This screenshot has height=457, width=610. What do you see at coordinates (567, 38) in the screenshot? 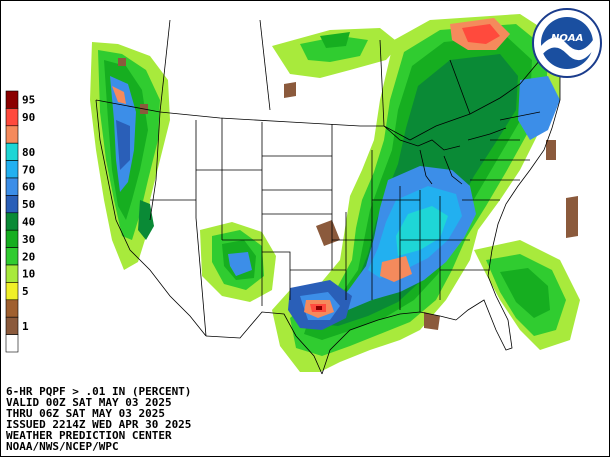
I see `noaa-logo-label: NOAA` at bounding box center [567, 38].